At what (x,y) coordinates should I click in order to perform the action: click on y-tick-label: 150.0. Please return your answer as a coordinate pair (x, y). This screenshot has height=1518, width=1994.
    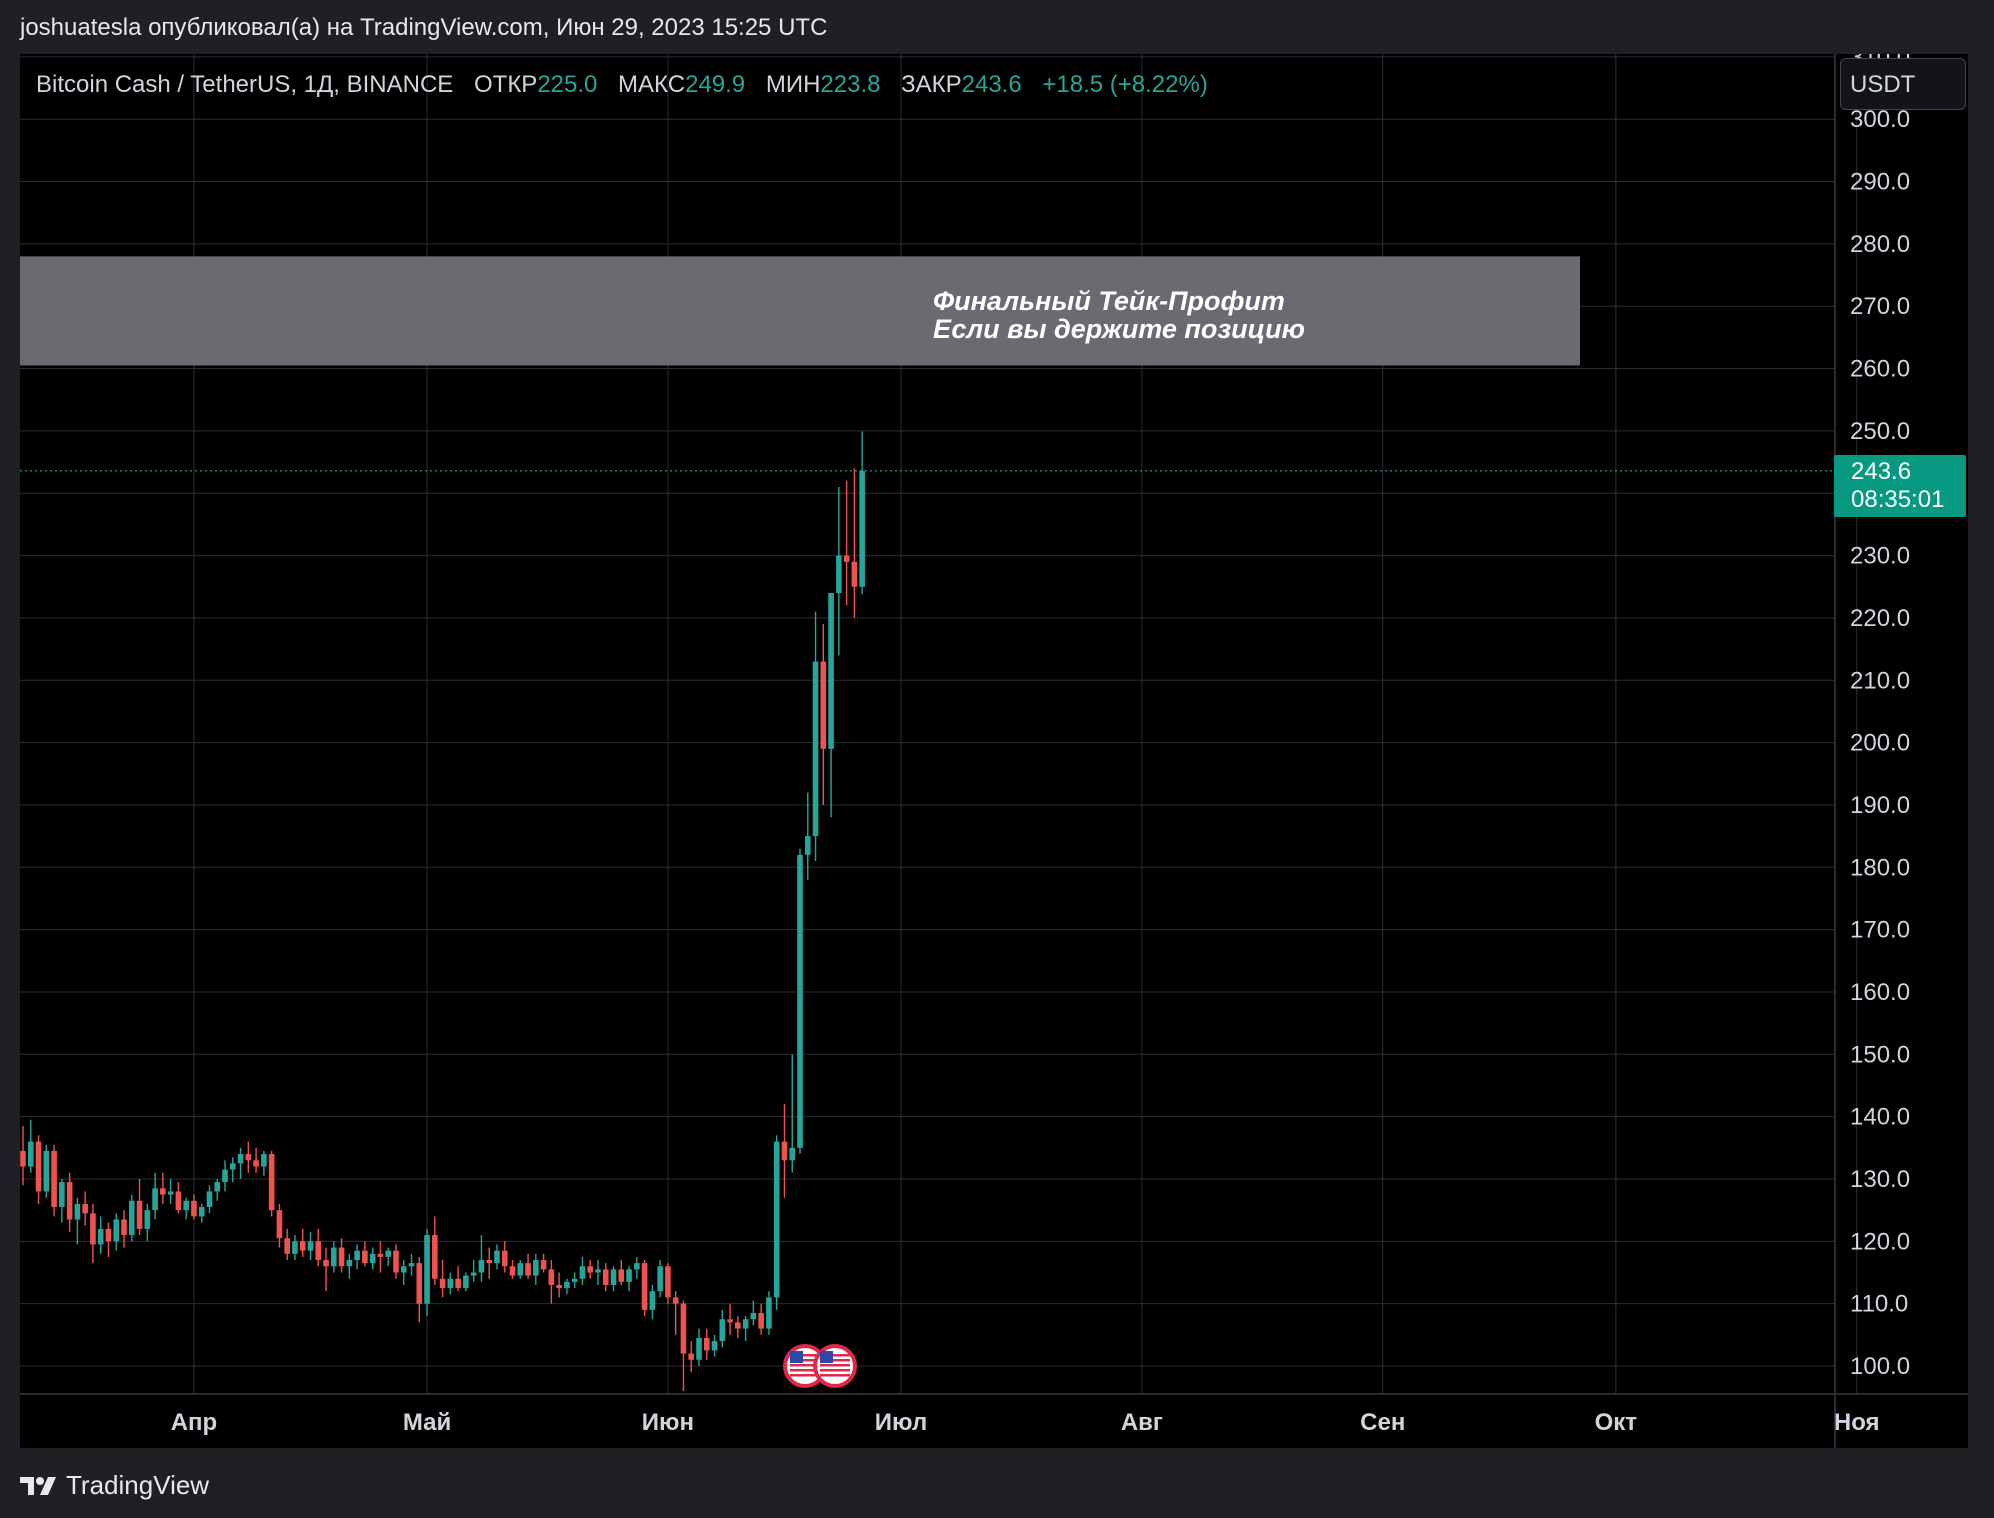
    Looking at the image, I should click on (1880, 1054).